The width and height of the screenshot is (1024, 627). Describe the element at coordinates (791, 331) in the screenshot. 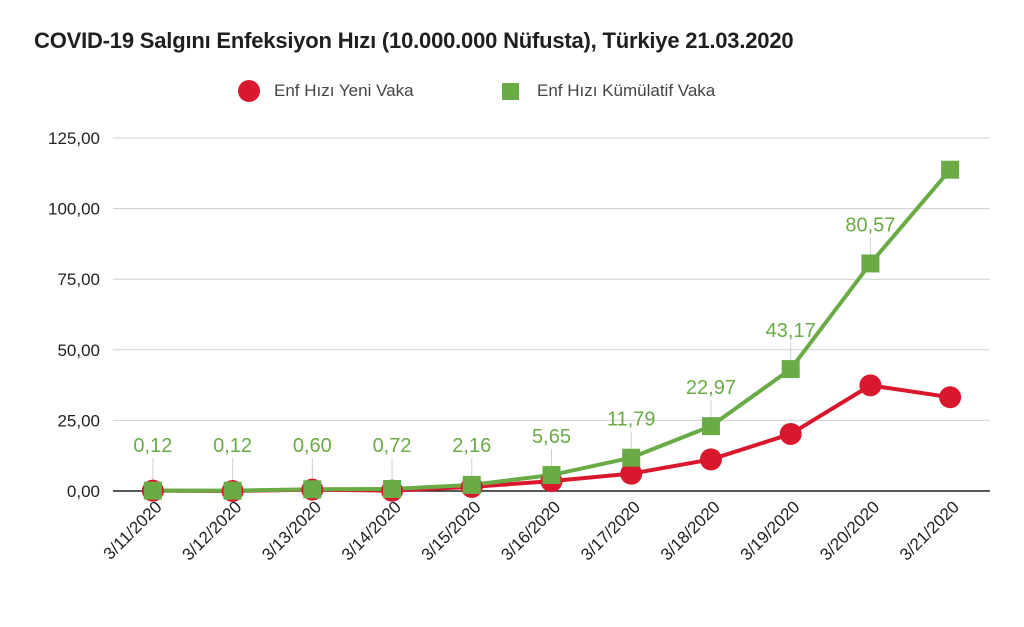

I see `data-label: 43,17` at that location.